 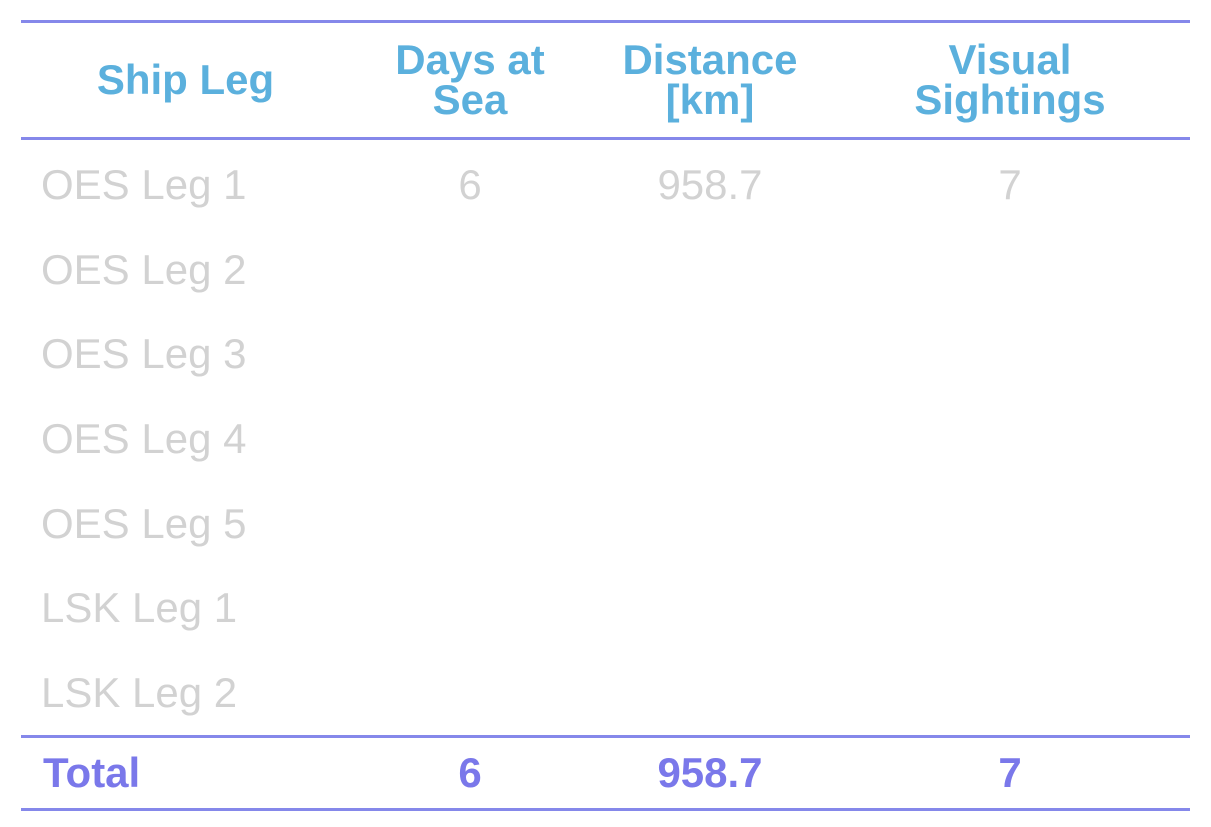 I want to click on table-row: OES Leg 5, so click(x=605, y=523).